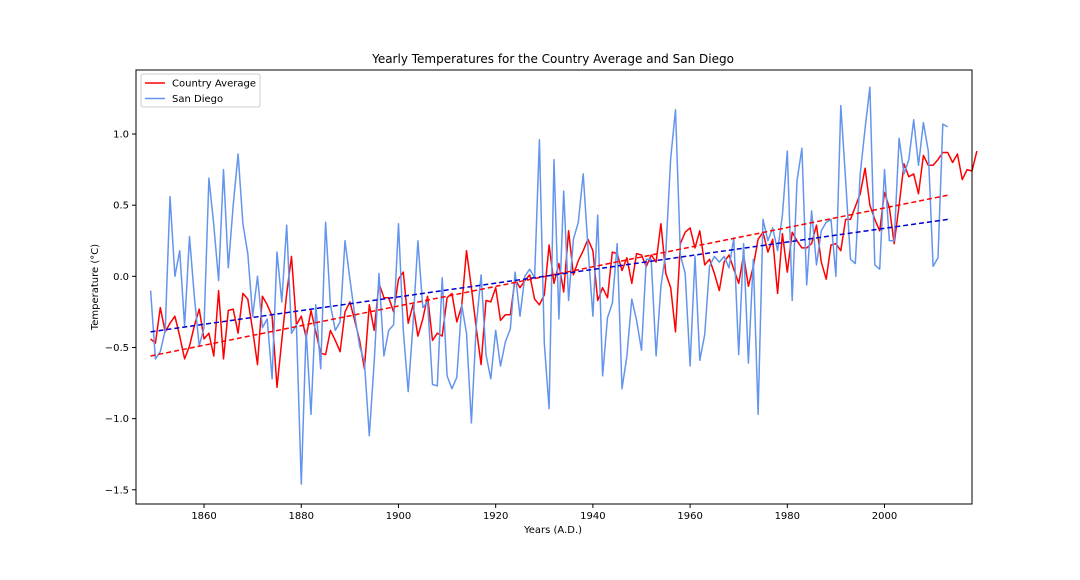 The width and height of the screenshot is (1080, 580). I want to click on y-tick-label: 1.0, so click(121, 135).